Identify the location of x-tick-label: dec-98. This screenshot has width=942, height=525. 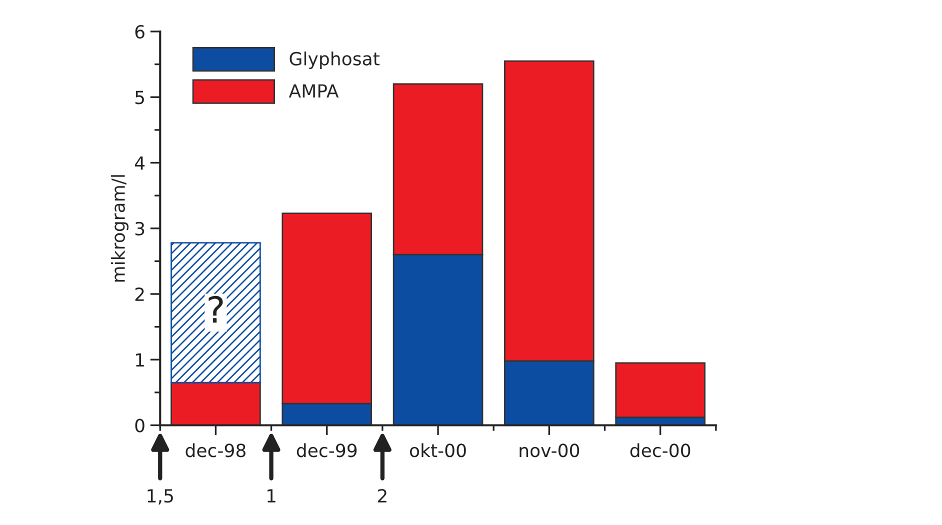
(216, 450).